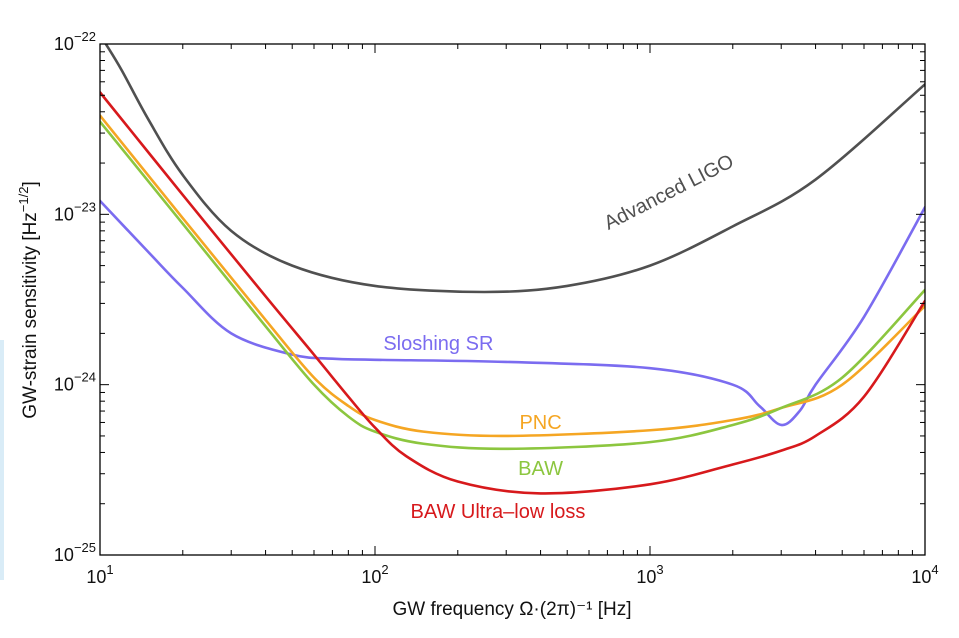 This screenshot has height=638, width=959. I want to click on y-axis-label-end: ], so click(30, 183).